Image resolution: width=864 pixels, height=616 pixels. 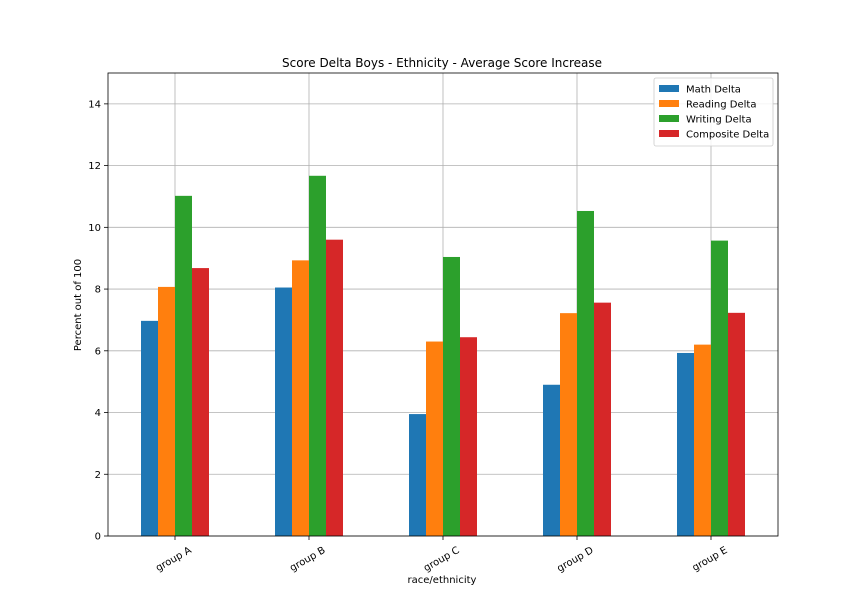 What do you see at coordinates (575, 560) in the screenshot?
I see `x-tick-label: group D` at bounding box center [575, 560].